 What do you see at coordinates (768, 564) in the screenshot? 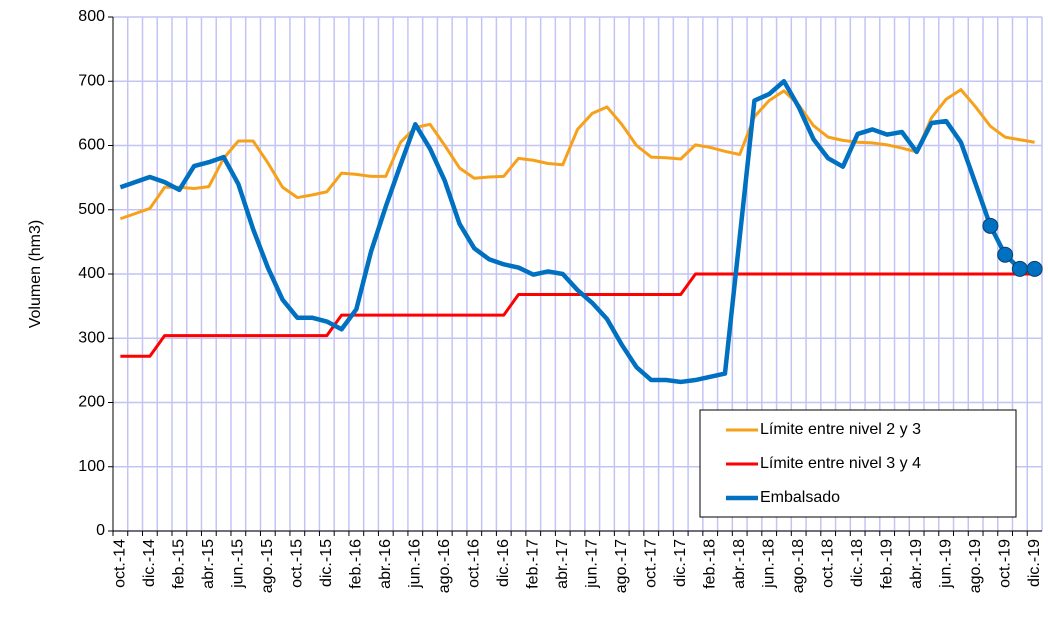
I see `x-tick-label: jun.-18` at bounding box center [768, 564].